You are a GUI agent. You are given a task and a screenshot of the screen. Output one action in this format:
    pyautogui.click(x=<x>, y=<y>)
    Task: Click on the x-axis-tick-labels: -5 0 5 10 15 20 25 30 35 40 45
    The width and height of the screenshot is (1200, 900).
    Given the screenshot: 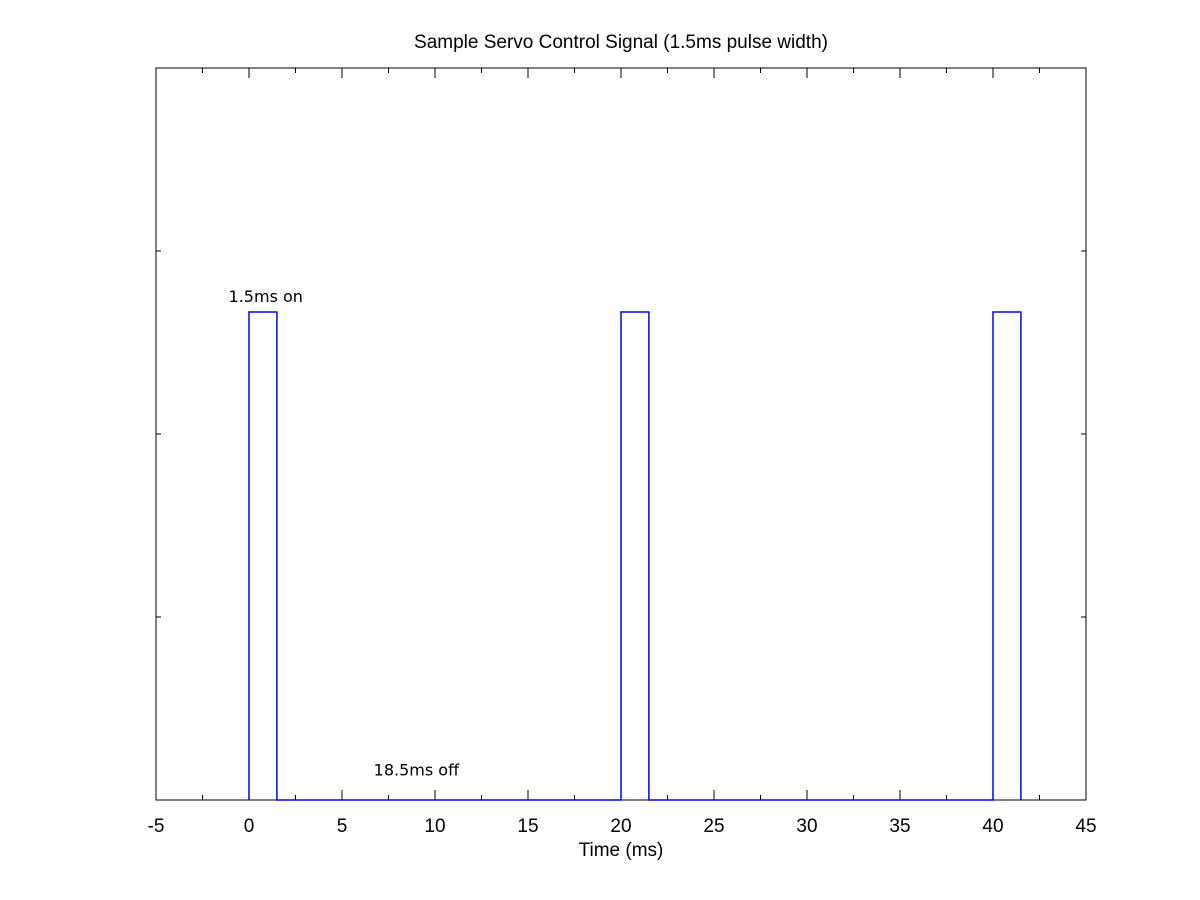 What is the action you would take?
    pyautogui.click(x=622, y=826)
    